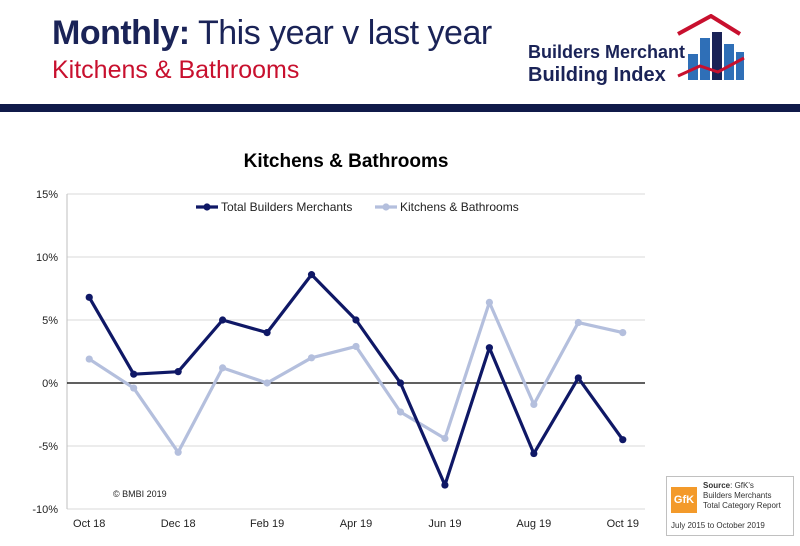  Describe the element at coordinates (47, 258) in the screenshot. I see `y-tick-label: 10%` at that location.